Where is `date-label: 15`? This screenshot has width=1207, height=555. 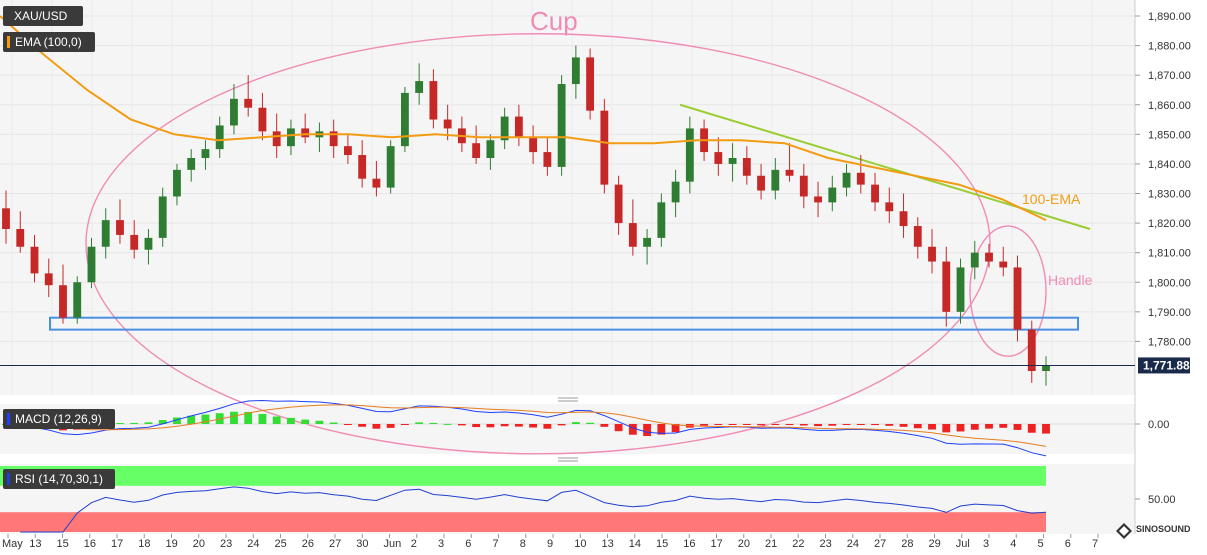 date-label: 15 is located at coordinates (63, 544).